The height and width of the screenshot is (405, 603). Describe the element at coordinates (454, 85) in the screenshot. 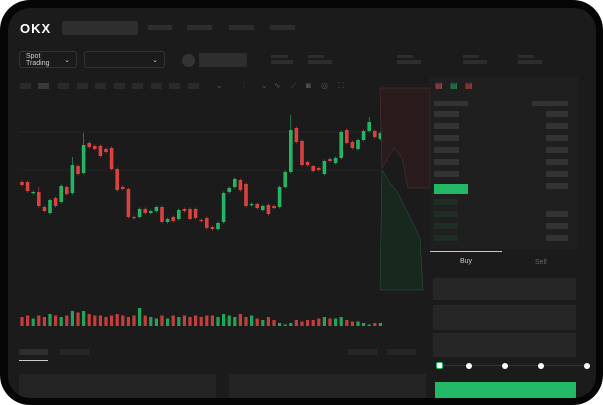

I see `orderbook-bids-icon: ▤` at that location.